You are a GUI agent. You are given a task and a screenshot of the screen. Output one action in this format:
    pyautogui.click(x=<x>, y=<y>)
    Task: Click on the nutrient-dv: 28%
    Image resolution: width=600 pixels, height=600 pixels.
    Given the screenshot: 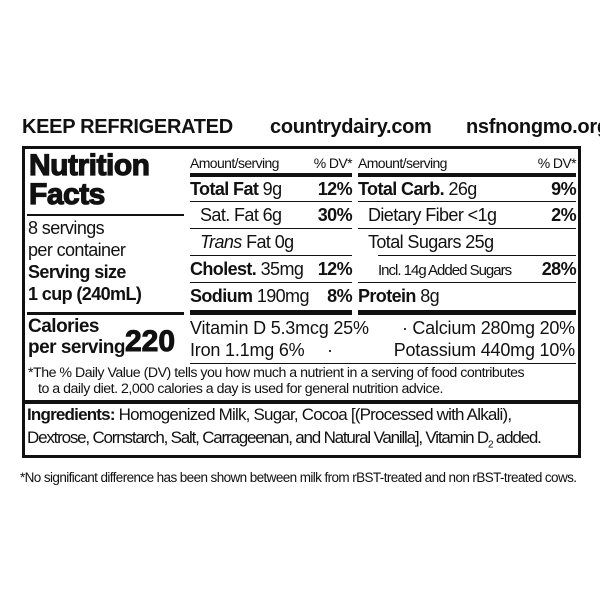 What is the action you would take?
    pyautogui.click(x=559, y=269)
    